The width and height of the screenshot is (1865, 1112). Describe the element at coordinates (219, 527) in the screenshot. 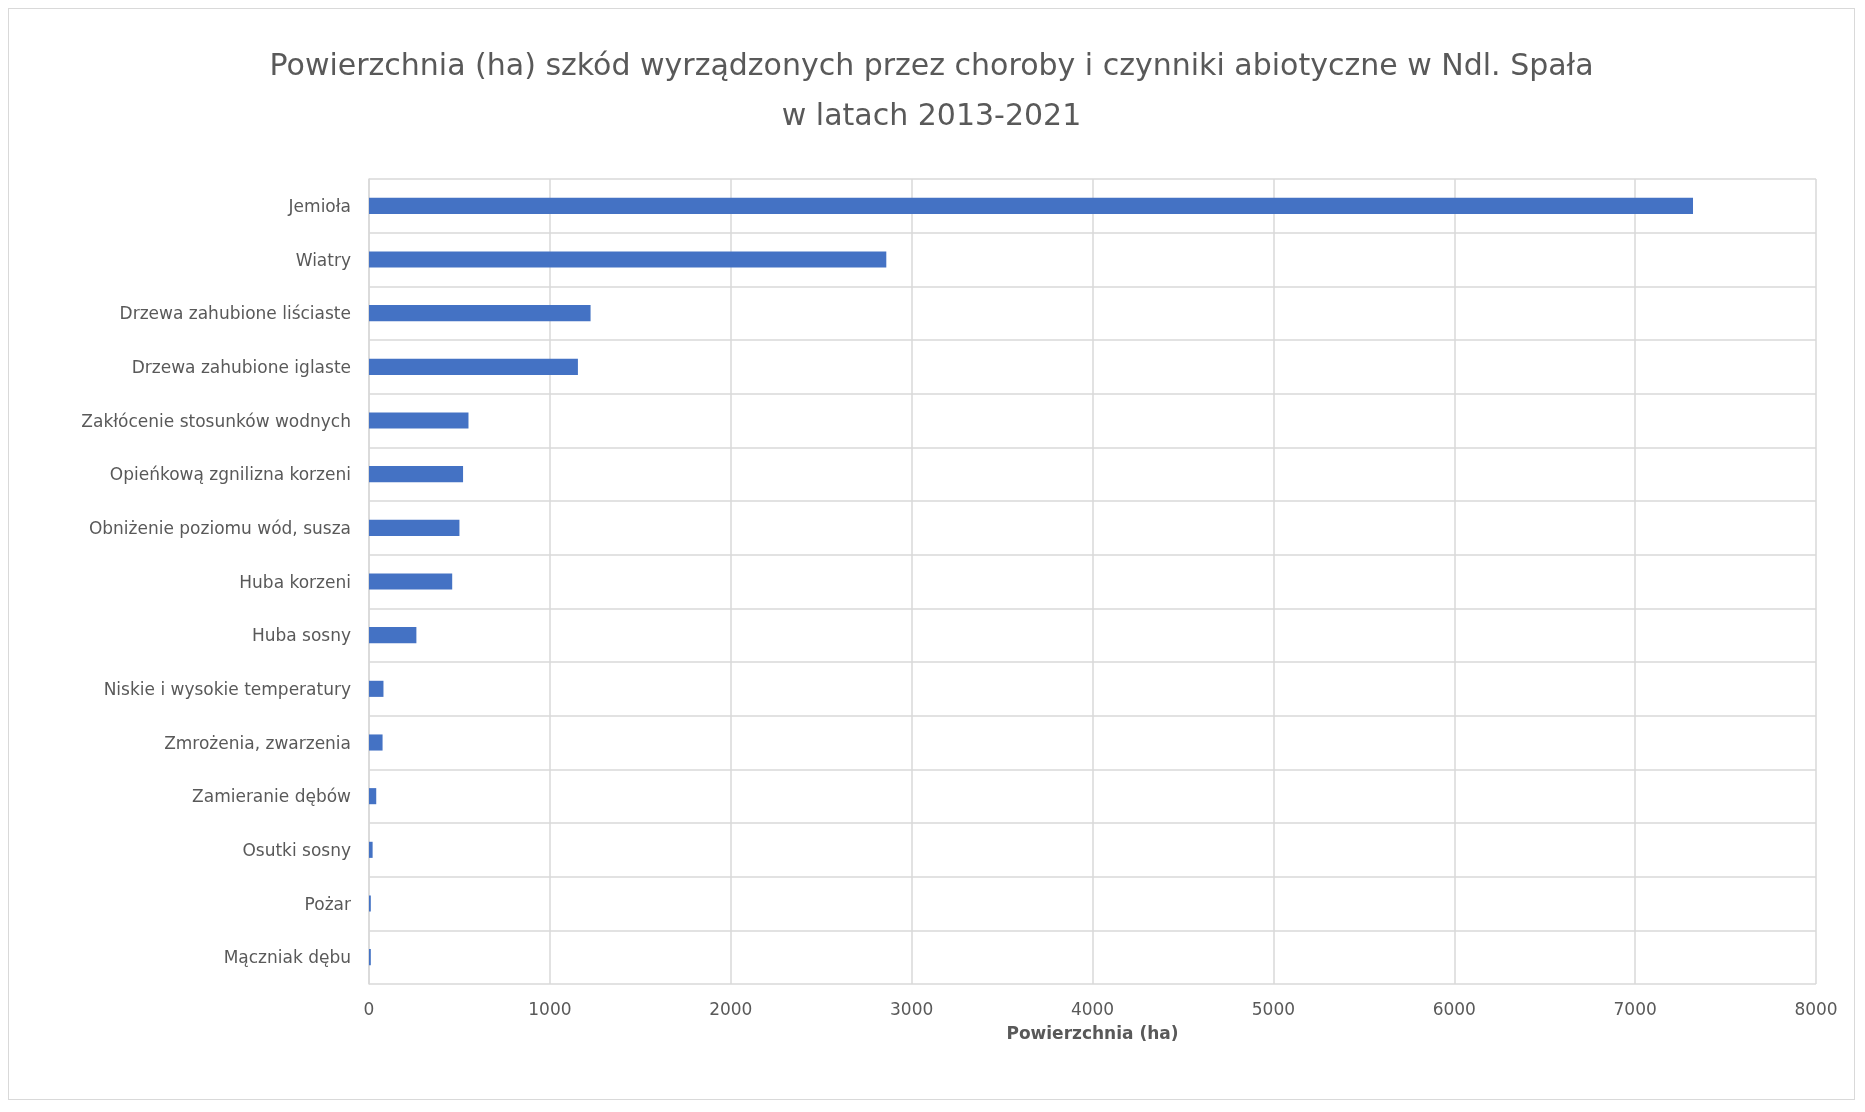

I see `y-tick-label: Obniżenie poziomu wód, susza` at that location.